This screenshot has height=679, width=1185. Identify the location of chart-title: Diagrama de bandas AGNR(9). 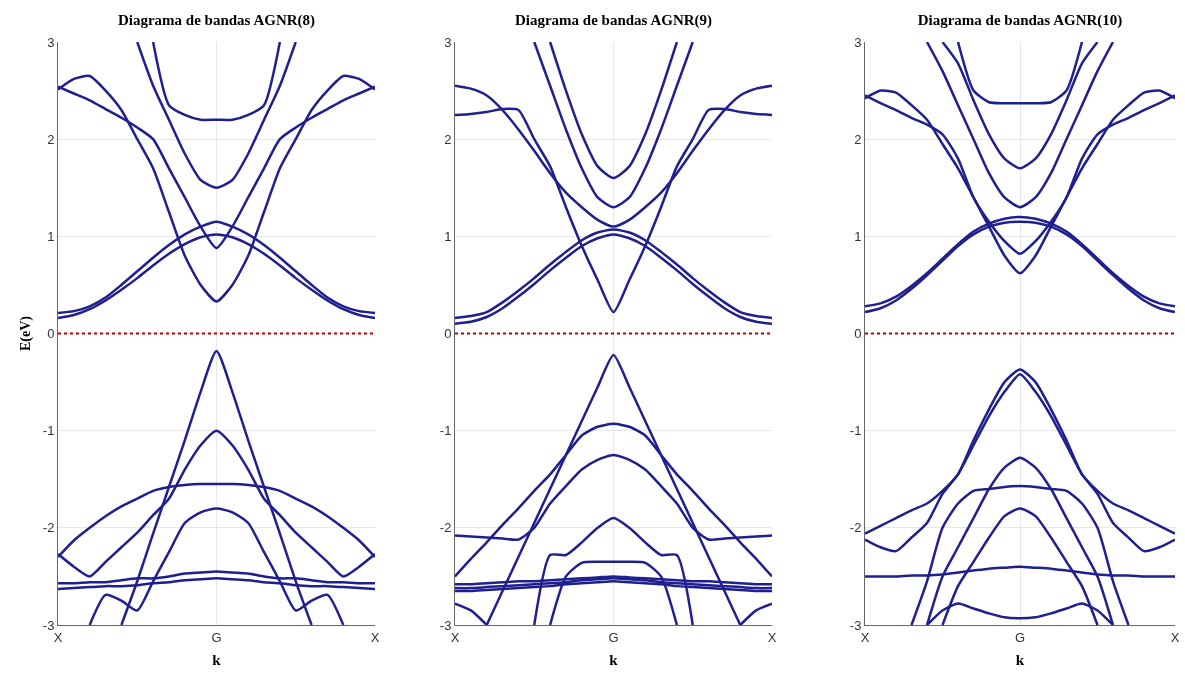
(613, 21).